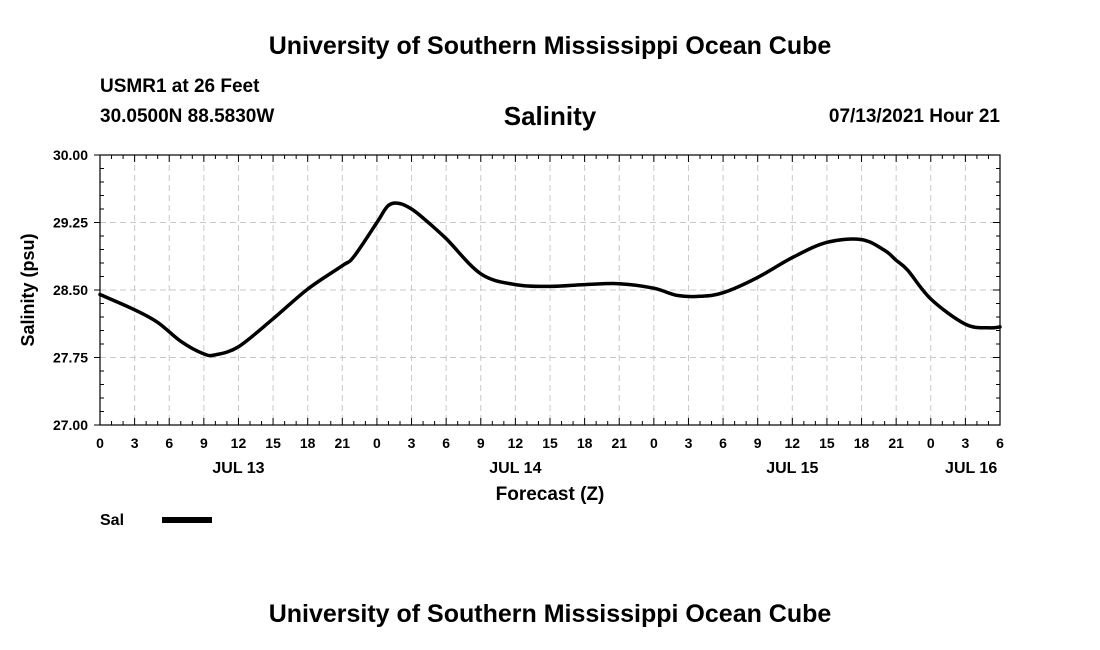  Describe the element at coordinates (70, 155) in the screenshot. I see `y-tick-label: 30.00` at that location.